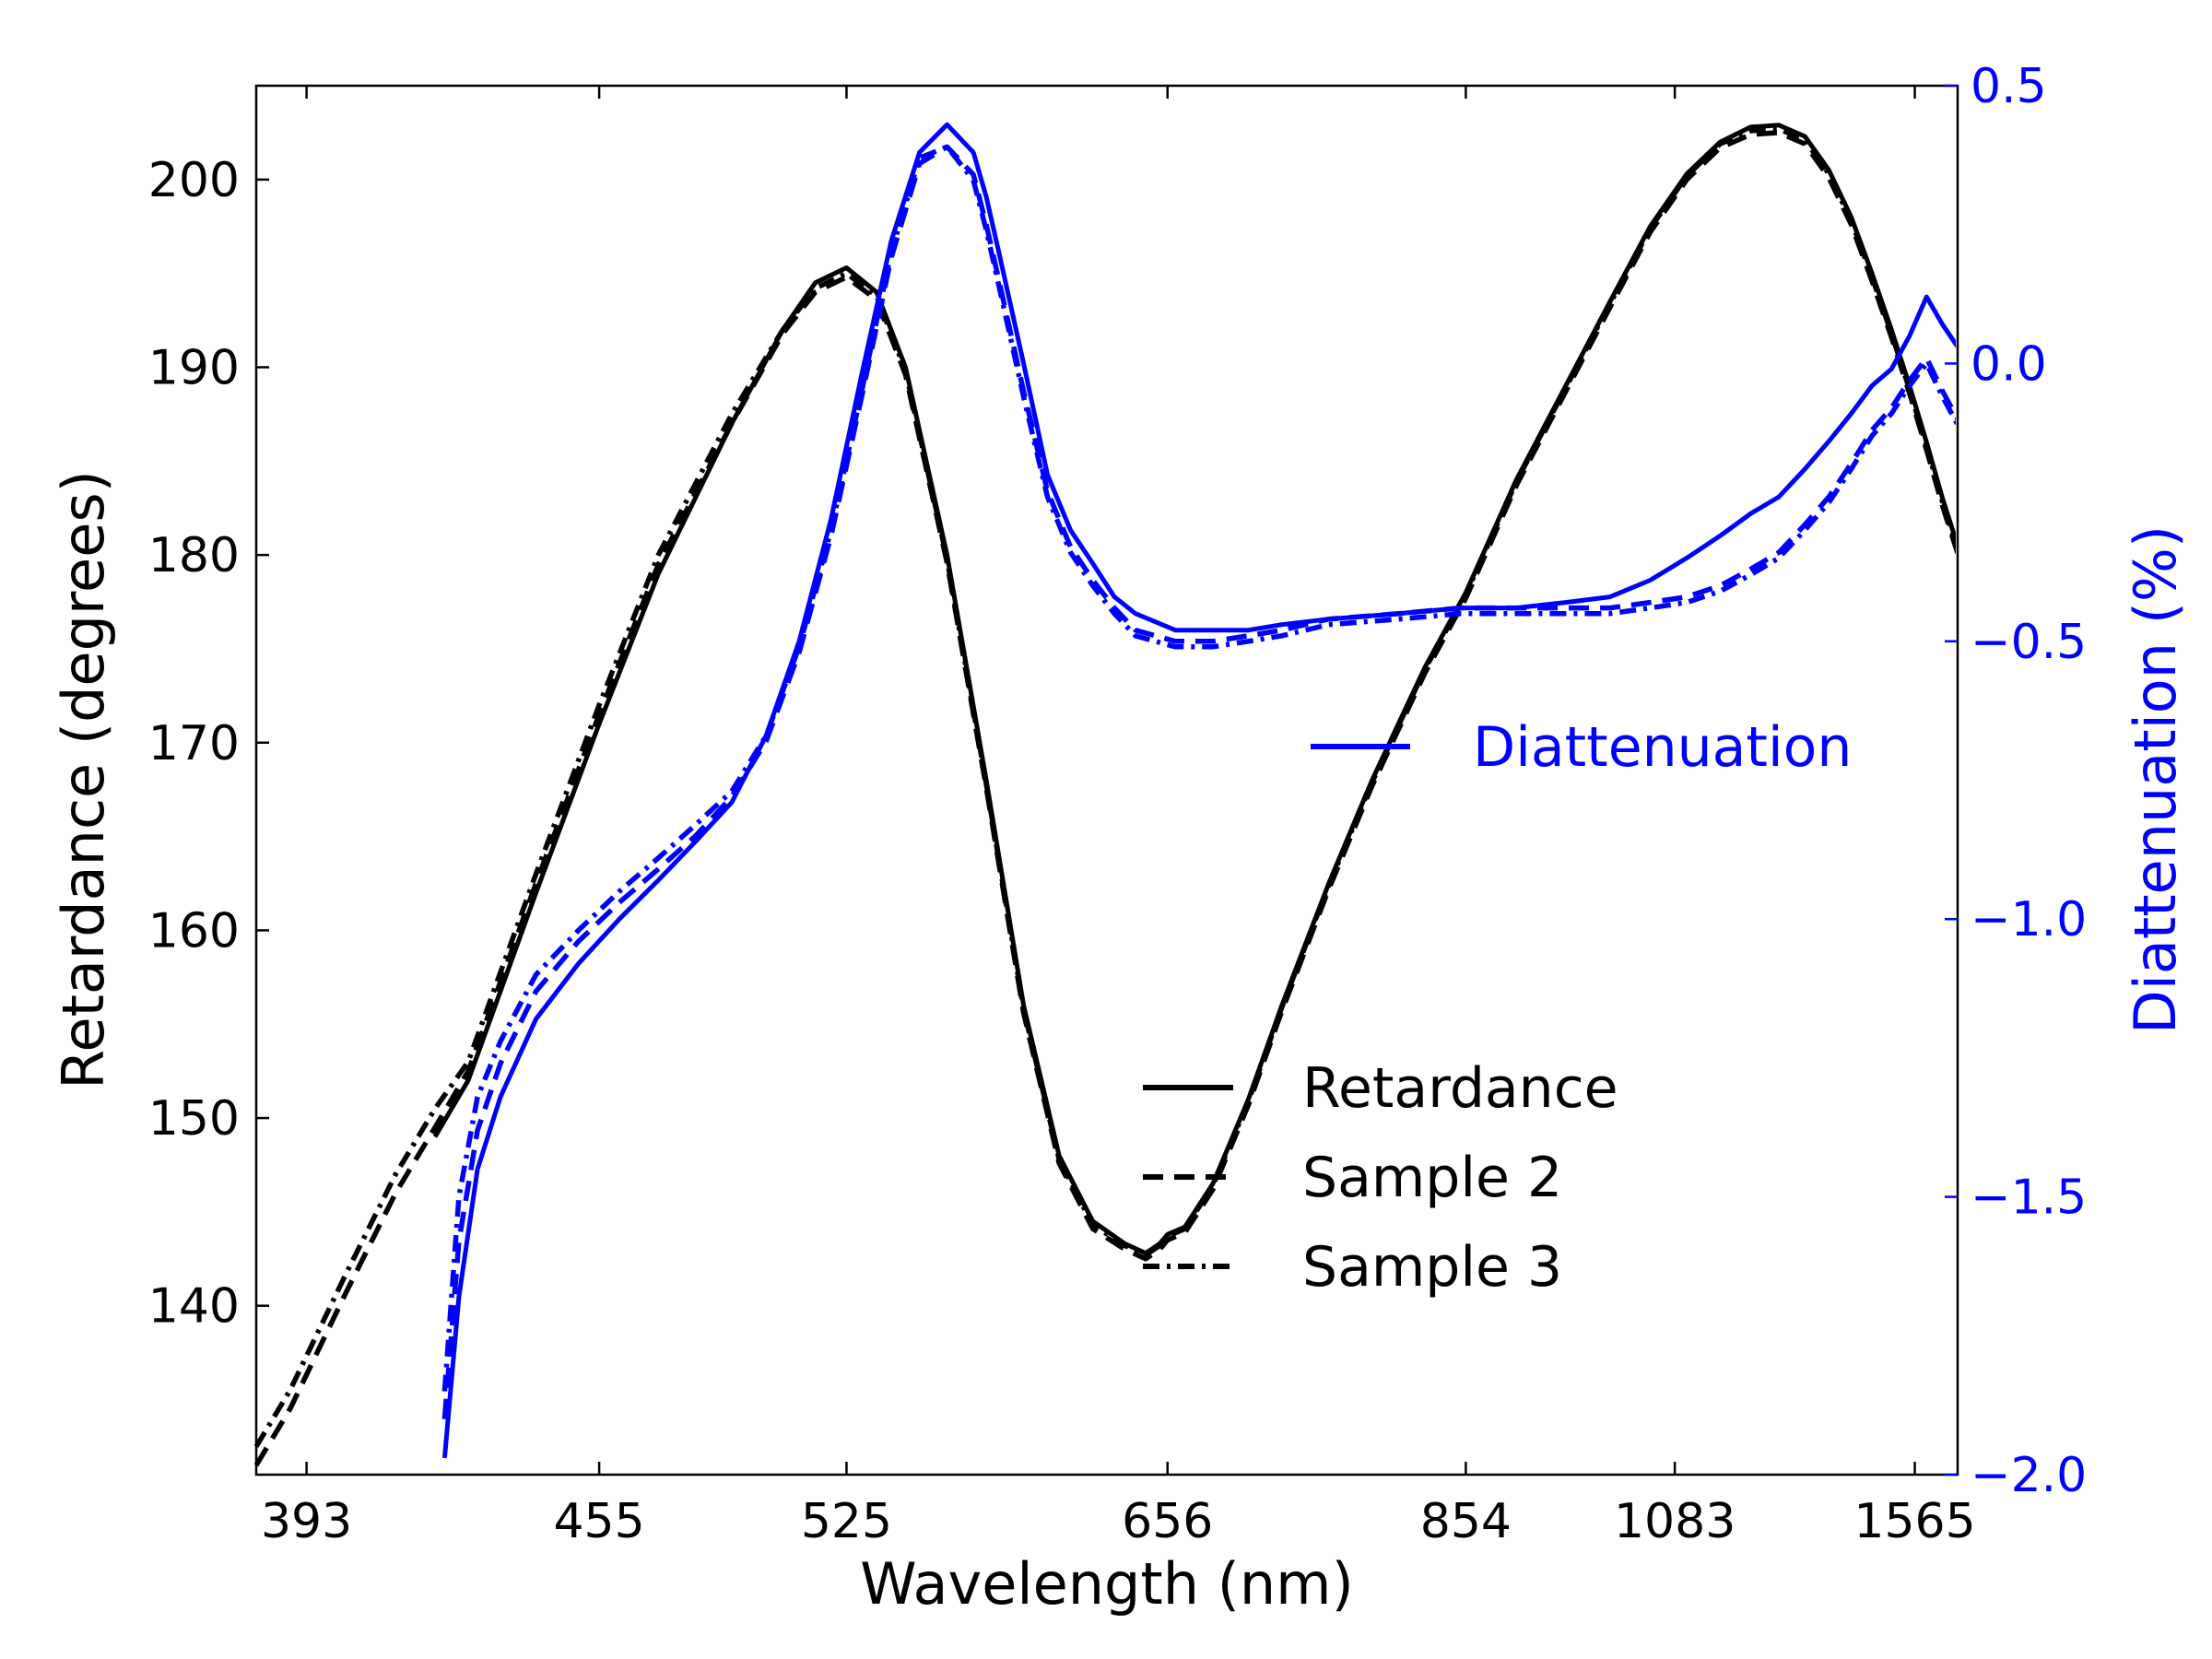 Image resolution: width=2212 pixels, height=1659 pixels. Describe the element at coordinates (1674, 1521) in the screenshot. I see `x-tick-label: 1083` at that location.